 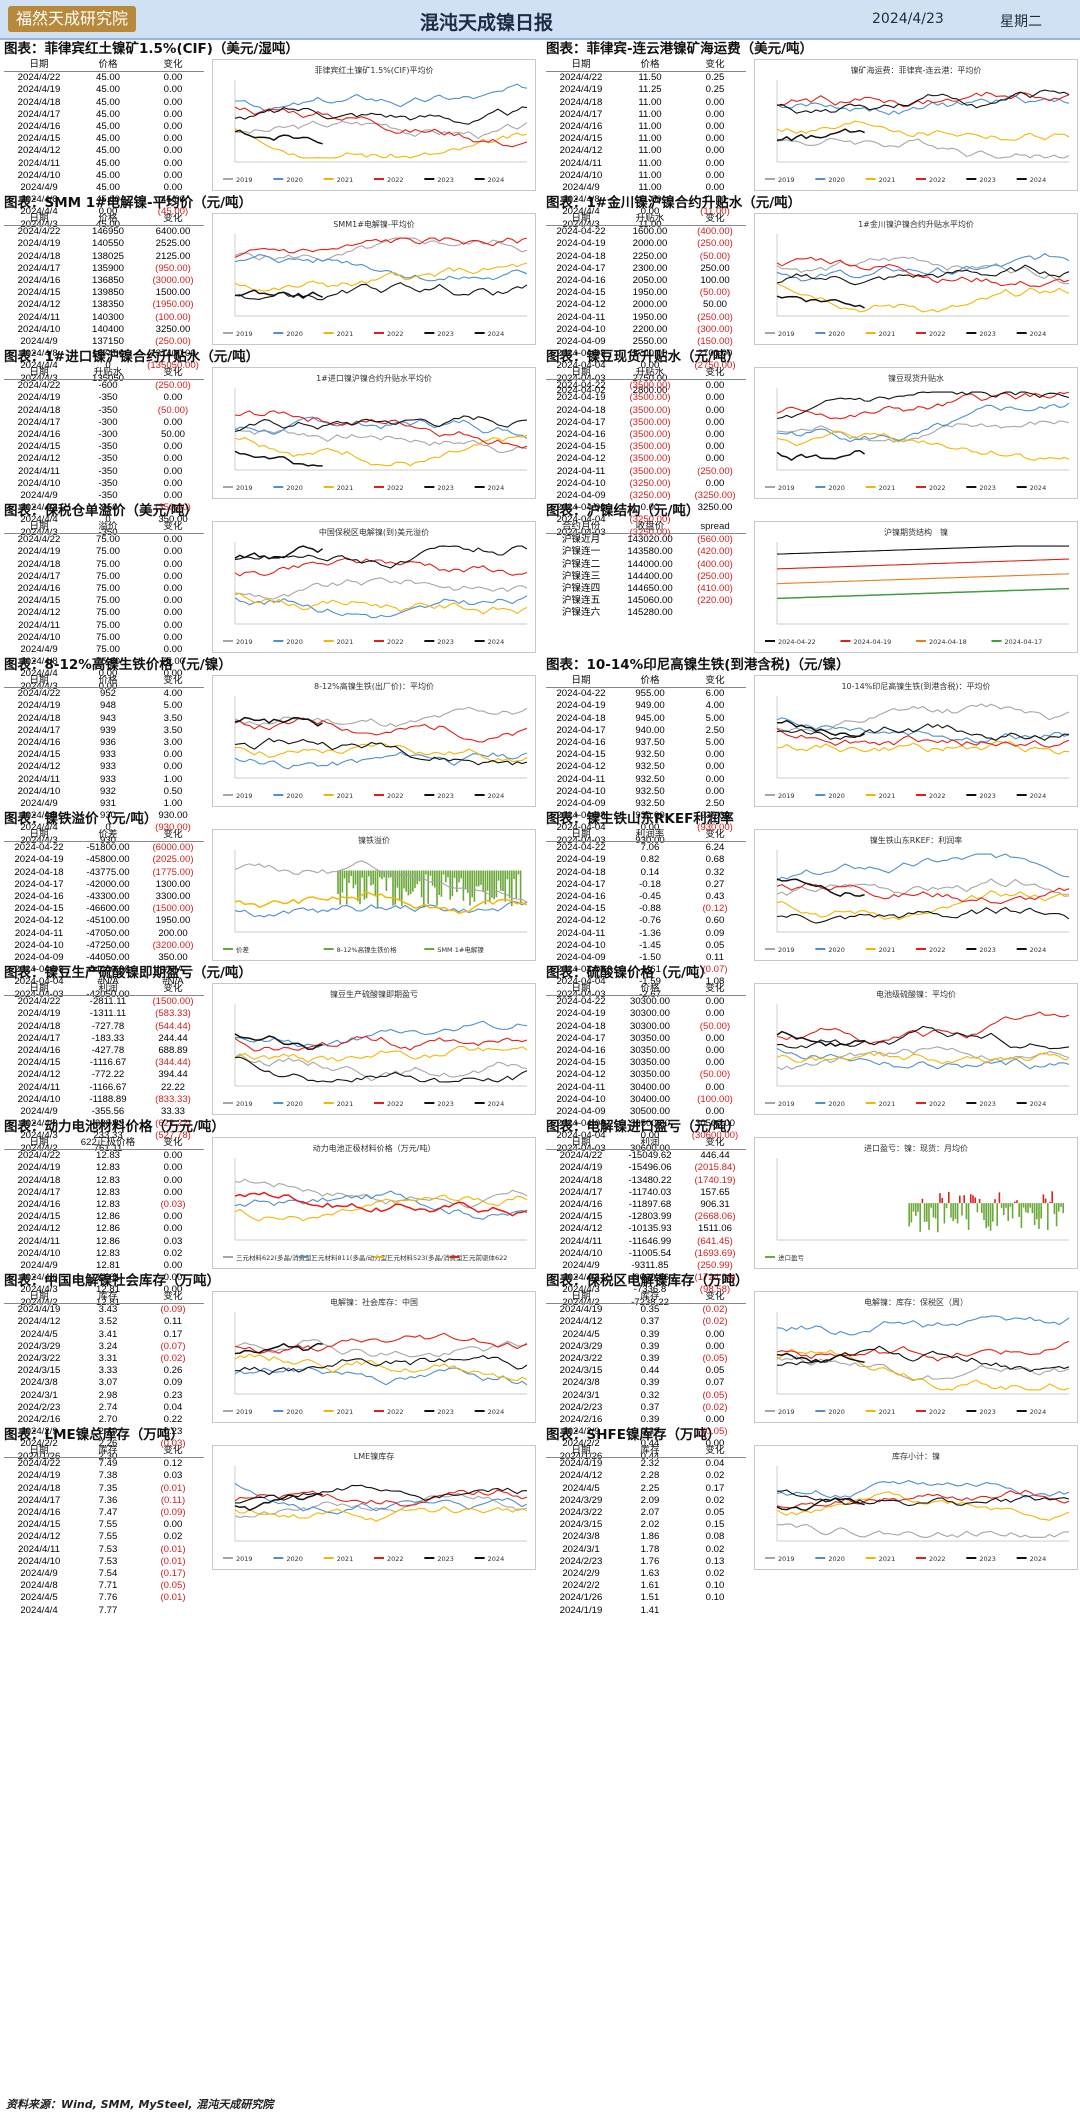 What do you see at coordinates (650, 909) in the screenshot?
I see `table-cell: -0.88` at bounding box center [650, 909].